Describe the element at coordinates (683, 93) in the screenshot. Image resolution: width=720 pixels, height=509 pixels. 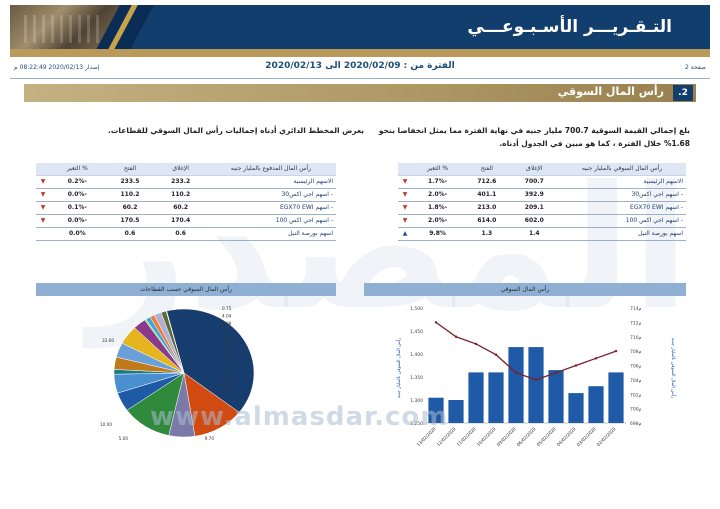
I see `section-number: .2` at that location.